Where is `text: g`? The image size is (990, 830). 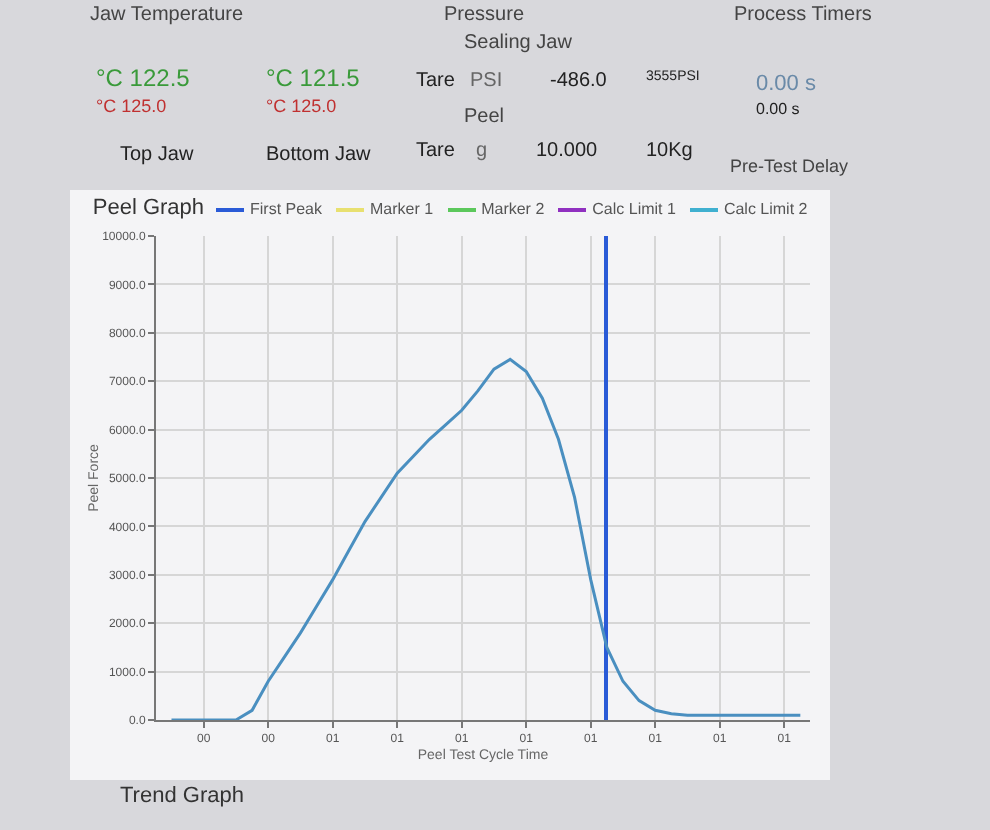 text: g is located at coordinates (482, 151).